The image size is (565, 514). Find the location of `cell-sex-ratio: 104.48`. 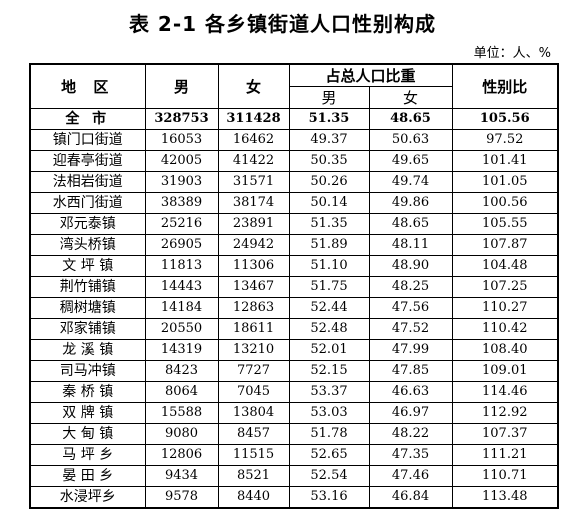

cell-sex-ratio: 104.48 is located at coordinates (505, 266).